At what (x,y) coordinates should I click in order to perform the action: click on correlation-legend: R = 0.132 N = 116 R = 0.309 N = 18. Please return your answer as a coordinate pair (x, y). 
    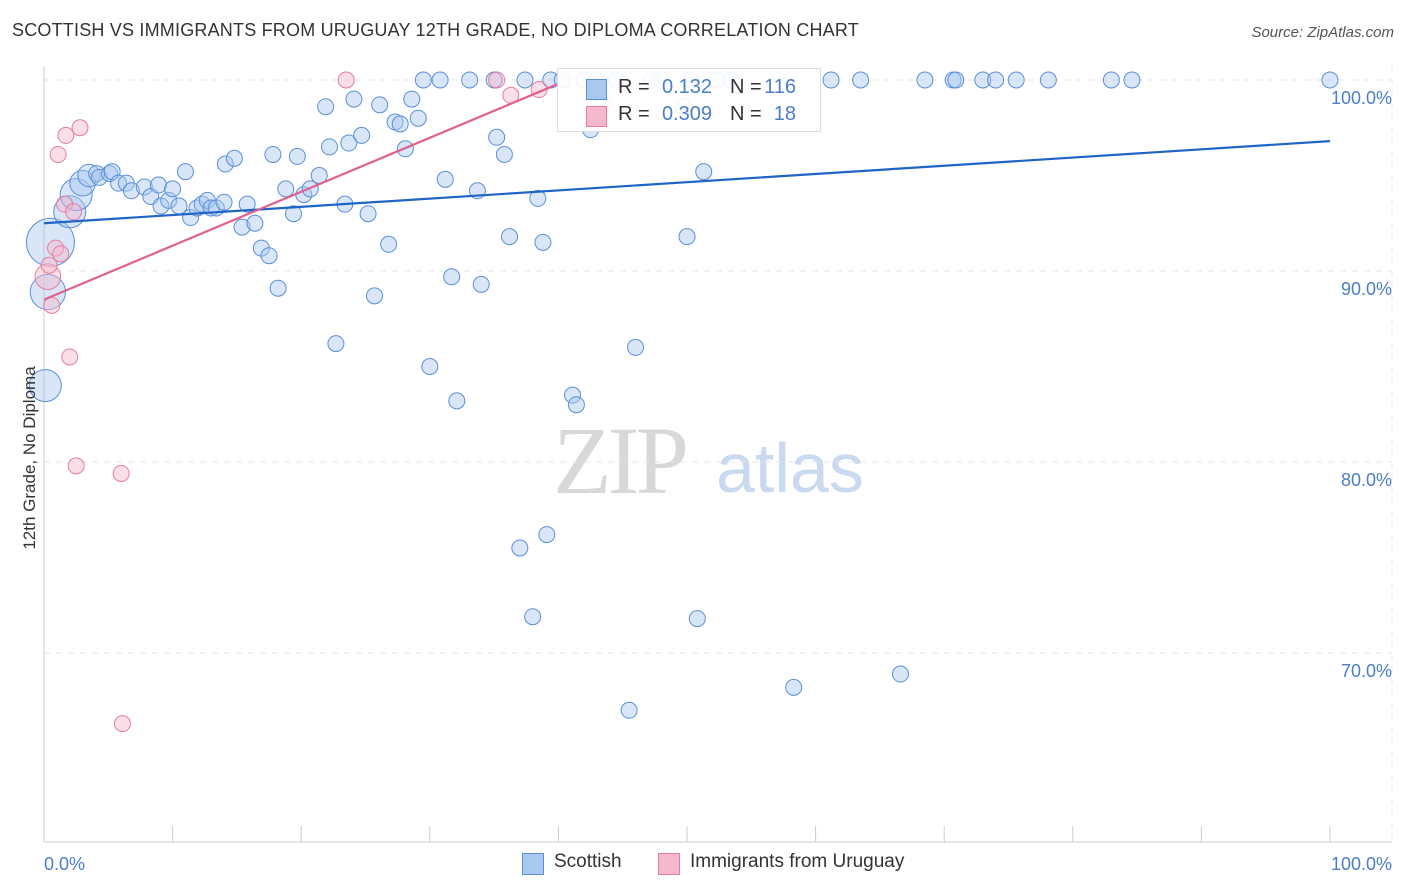
    Looking at the image, I should click on (689, 100).